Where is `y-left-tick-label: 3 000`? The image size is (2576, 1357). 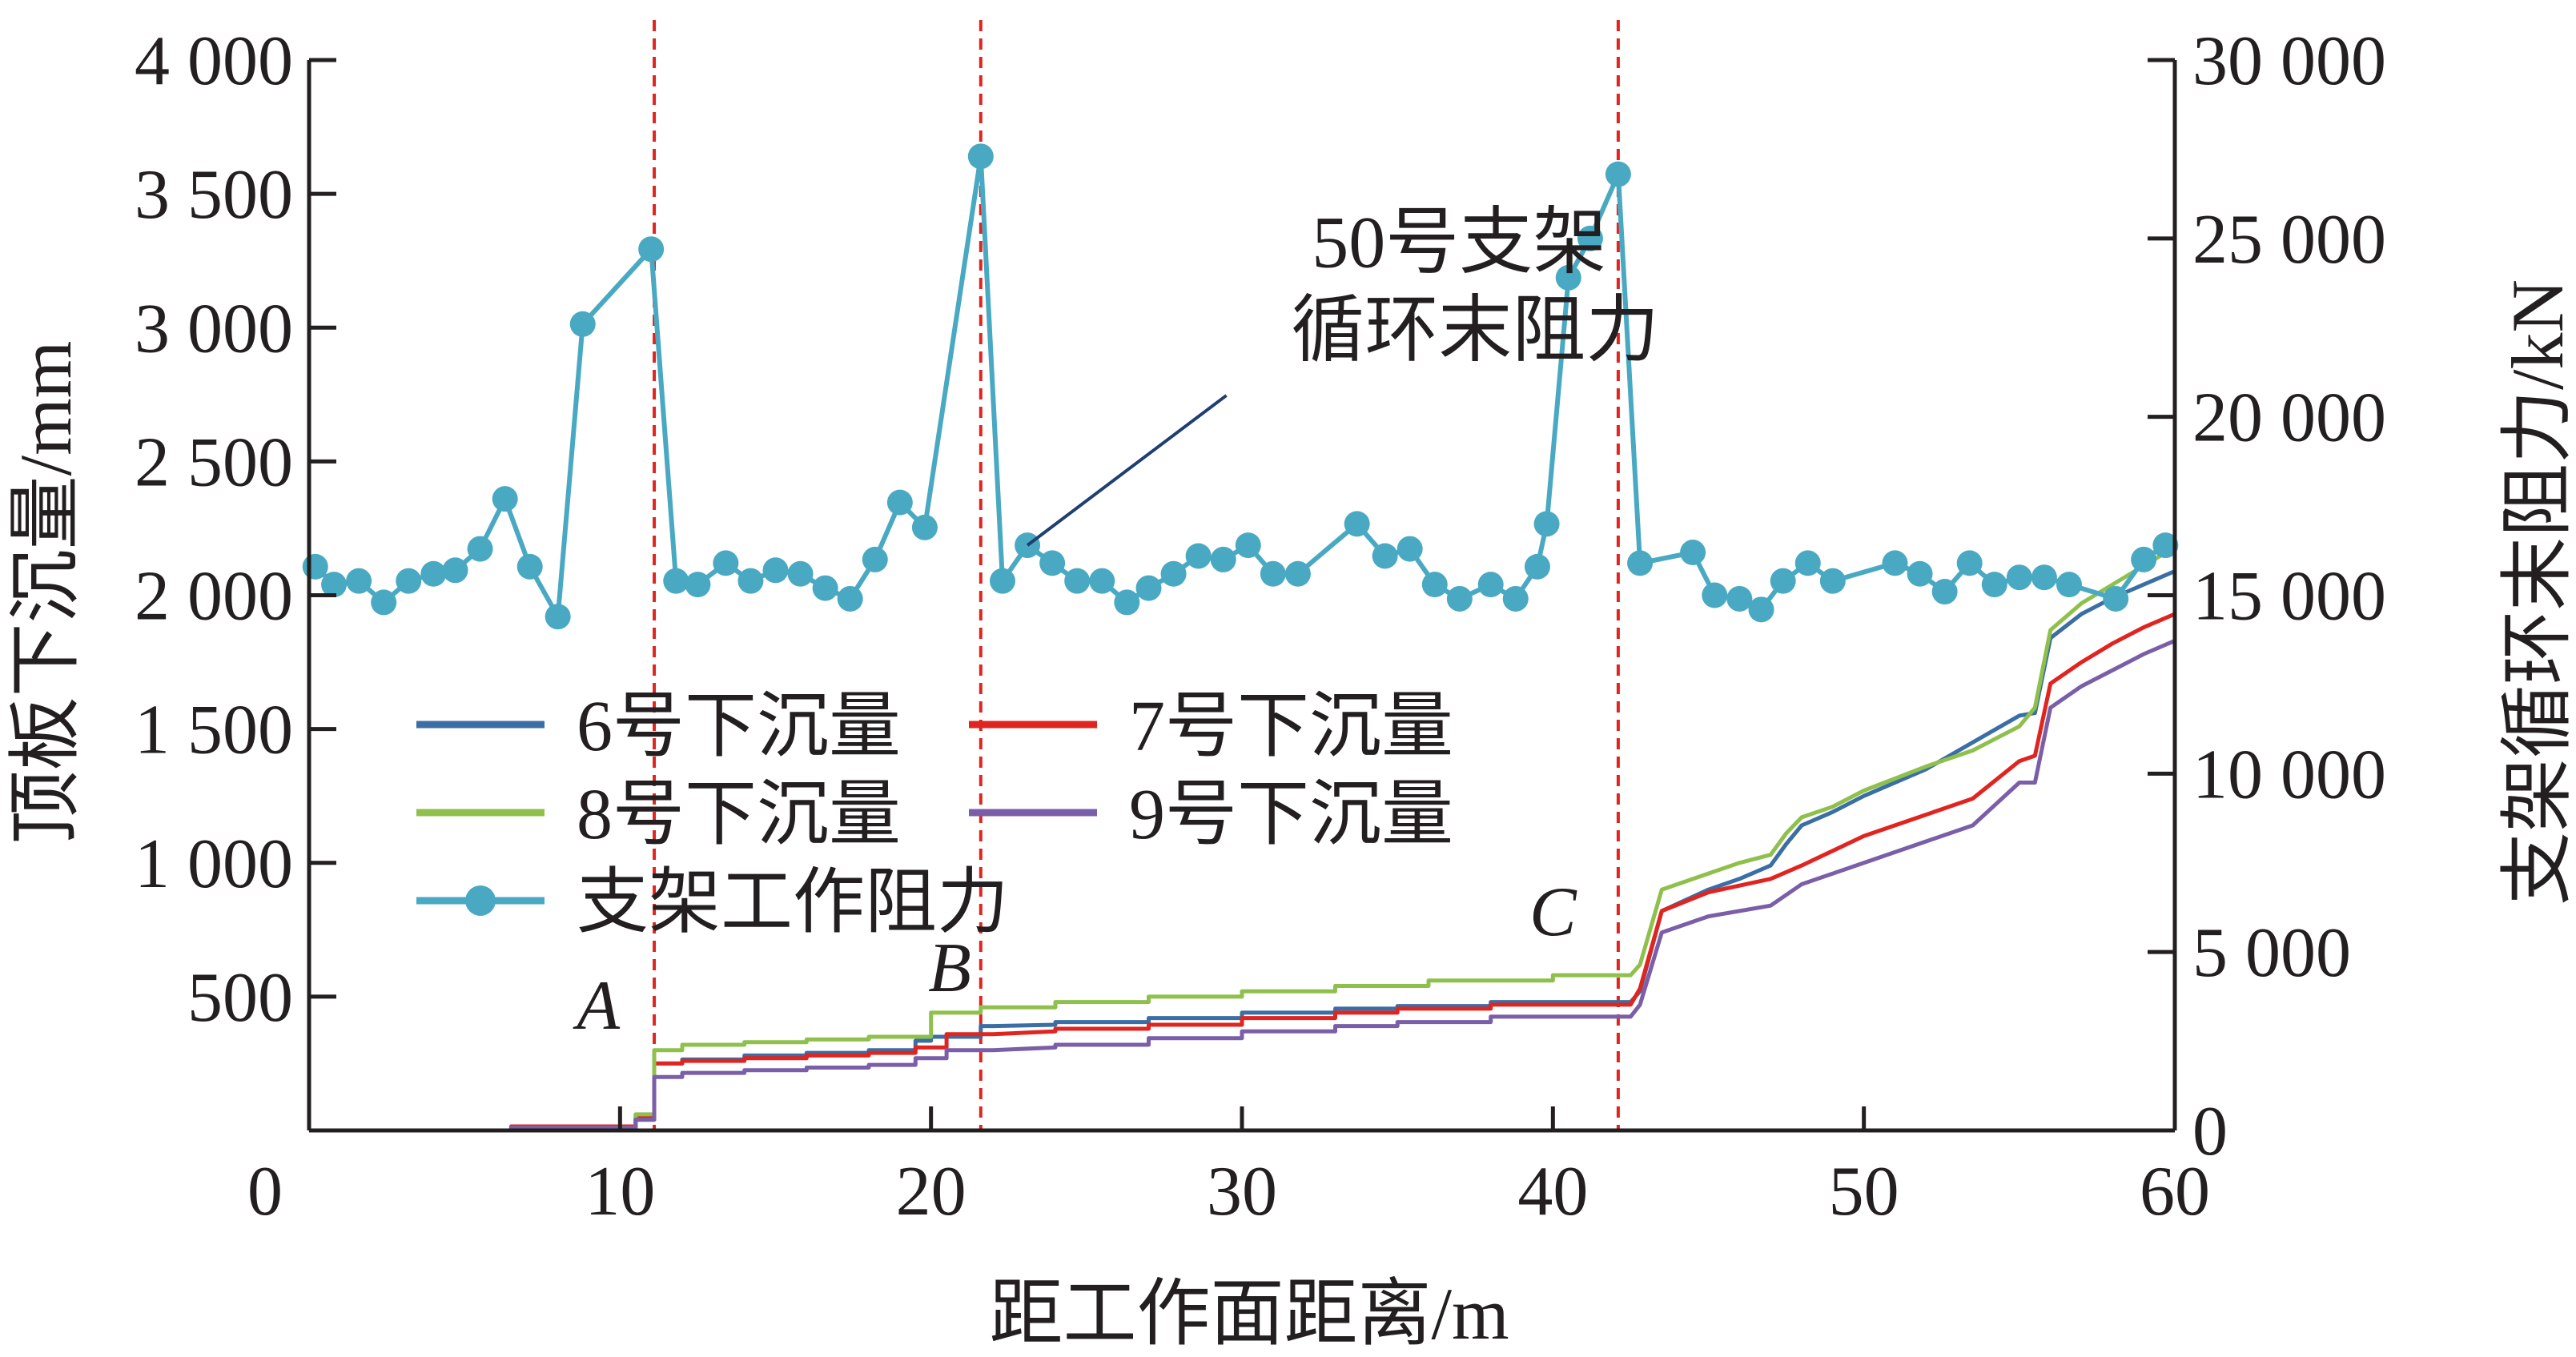 y-left-tick-label: 3 000 is located at coordinates (214, 329).